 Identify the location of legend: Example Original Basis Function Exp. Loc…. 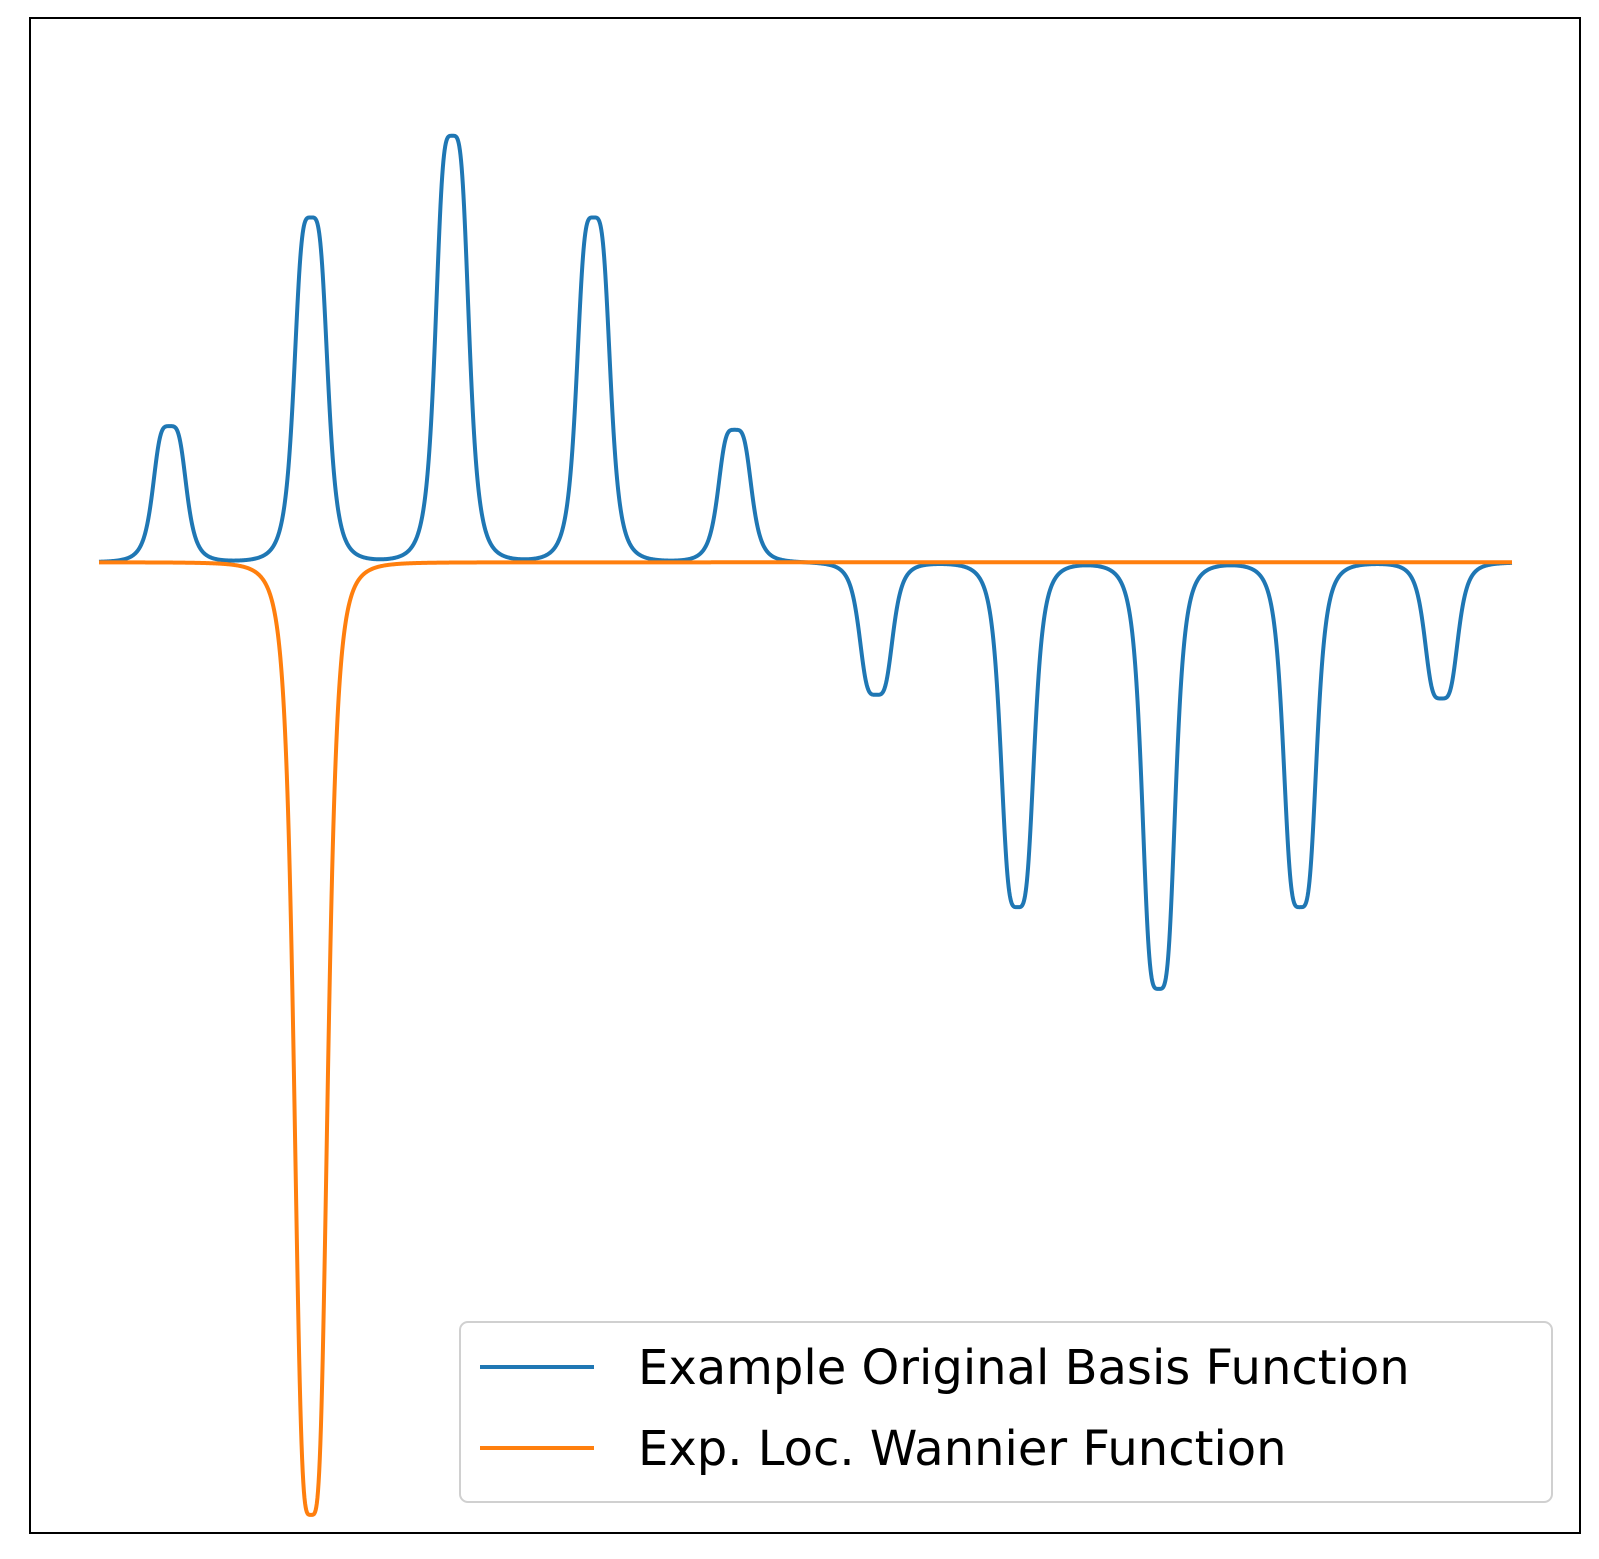
(1006, 1412).